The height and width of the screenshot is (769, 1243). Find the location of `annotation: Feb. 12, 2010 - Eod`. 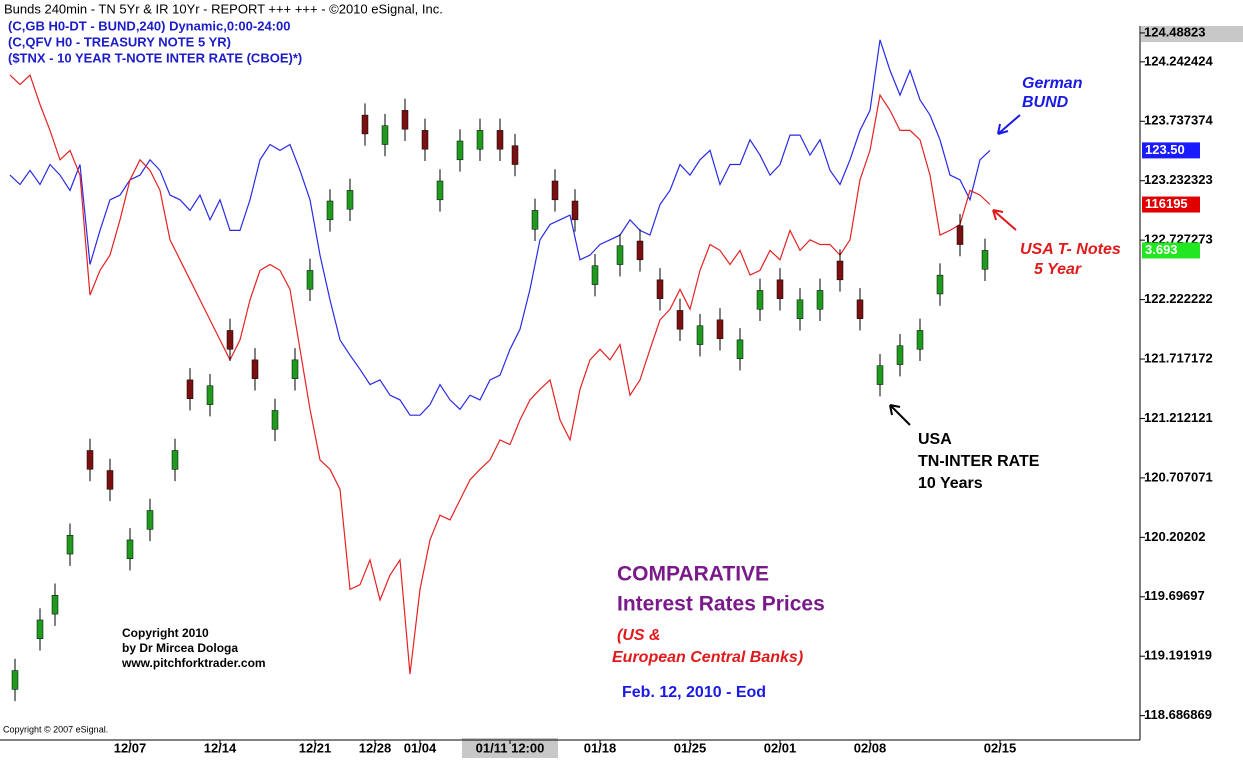

annotation: Feb. 12, 2010 - Eod is located at coordinates (694, 692).